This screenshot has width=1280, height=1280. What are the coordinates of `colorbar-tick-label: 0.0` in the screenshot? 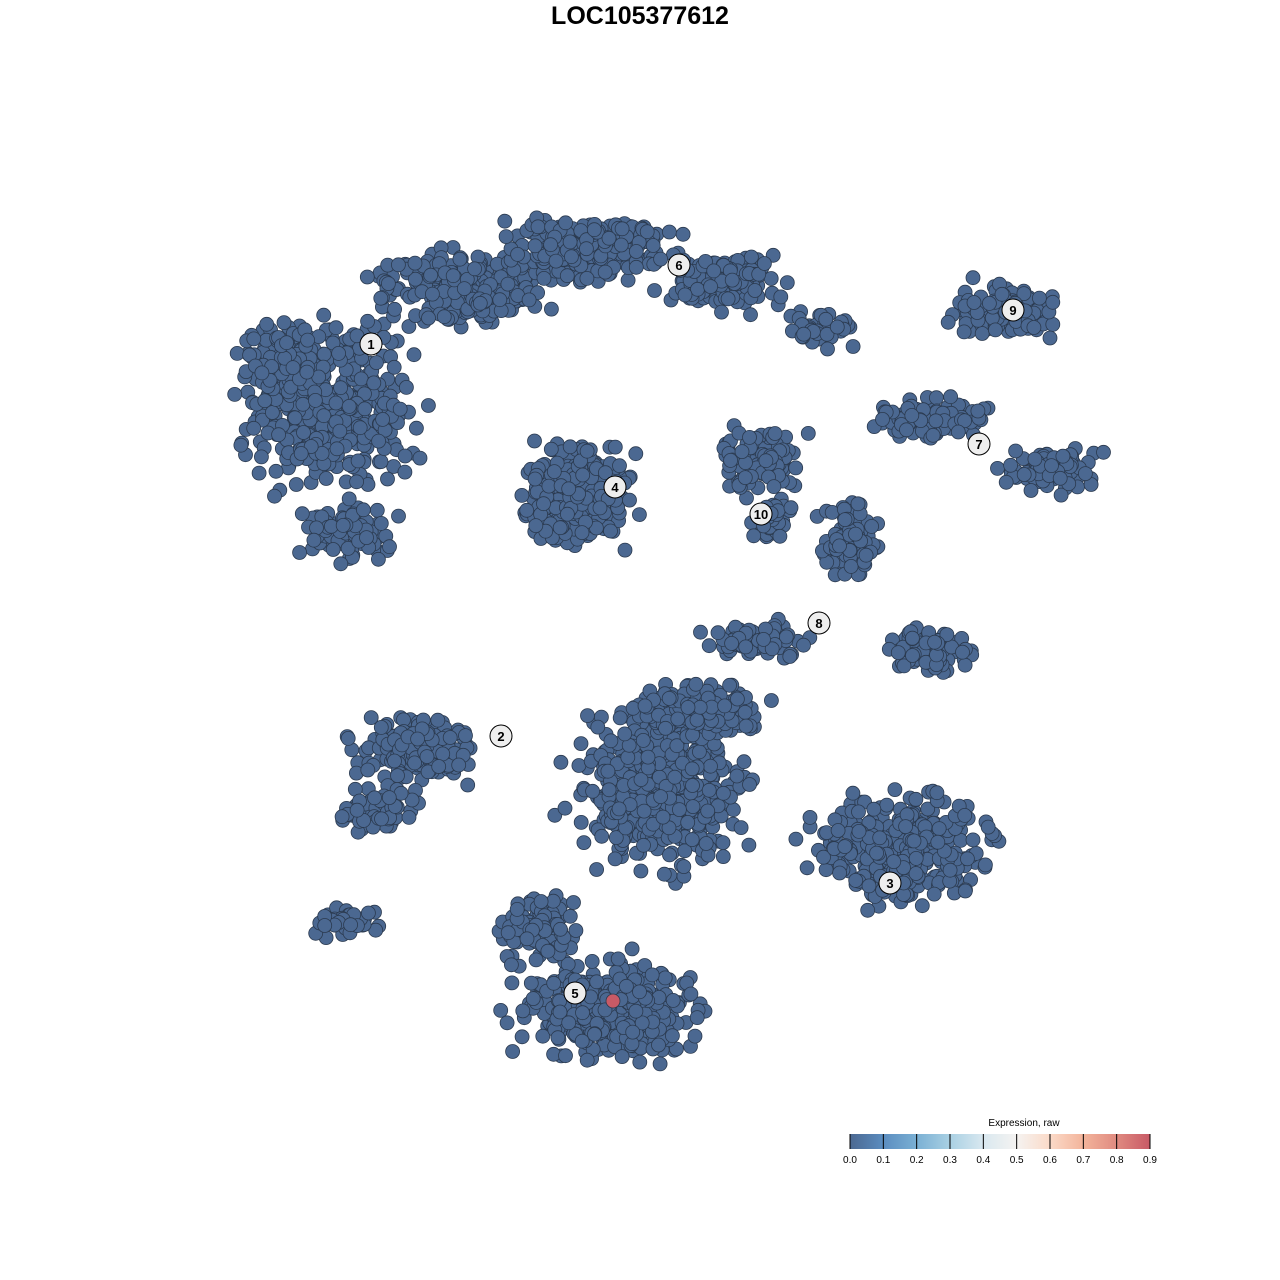 It's located at (850, 1160).